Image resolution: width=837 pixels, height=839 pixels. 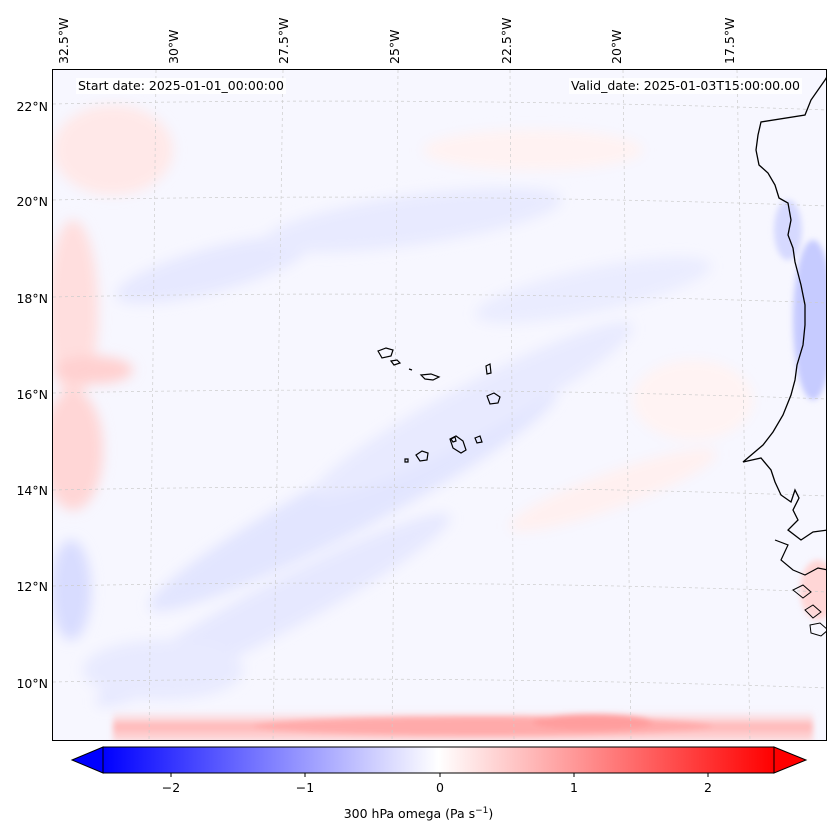 I want to click on valid-date-label: Valid_date: 2025-01-03T15:00:00.00, so click(x=685, y=86).